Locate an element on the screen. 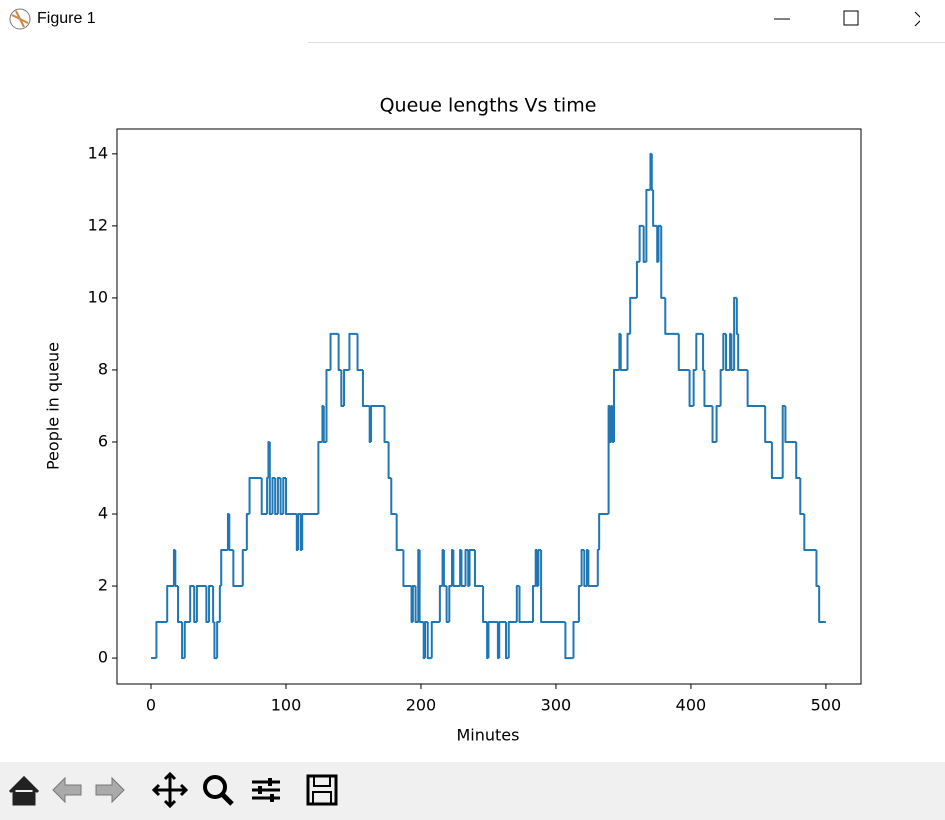 The image size is (945, 820). y-tick-label: 12 is located at coordinates (98, 224).